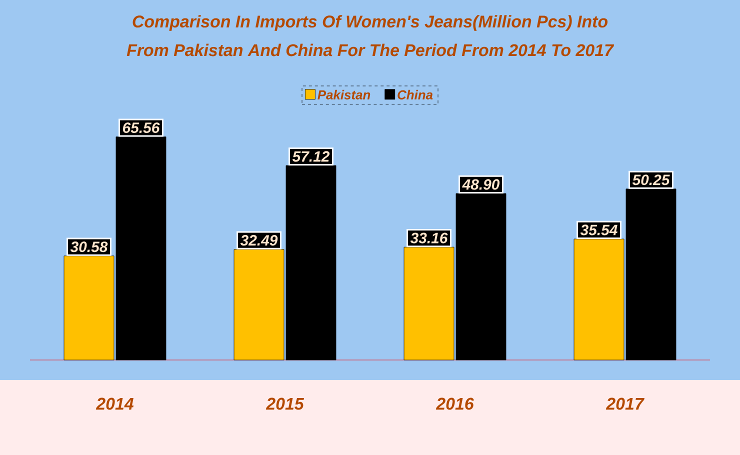 The width and height of the screenshot is (740, 455). I want to click on data-label: 65.56, so click(141, 128).